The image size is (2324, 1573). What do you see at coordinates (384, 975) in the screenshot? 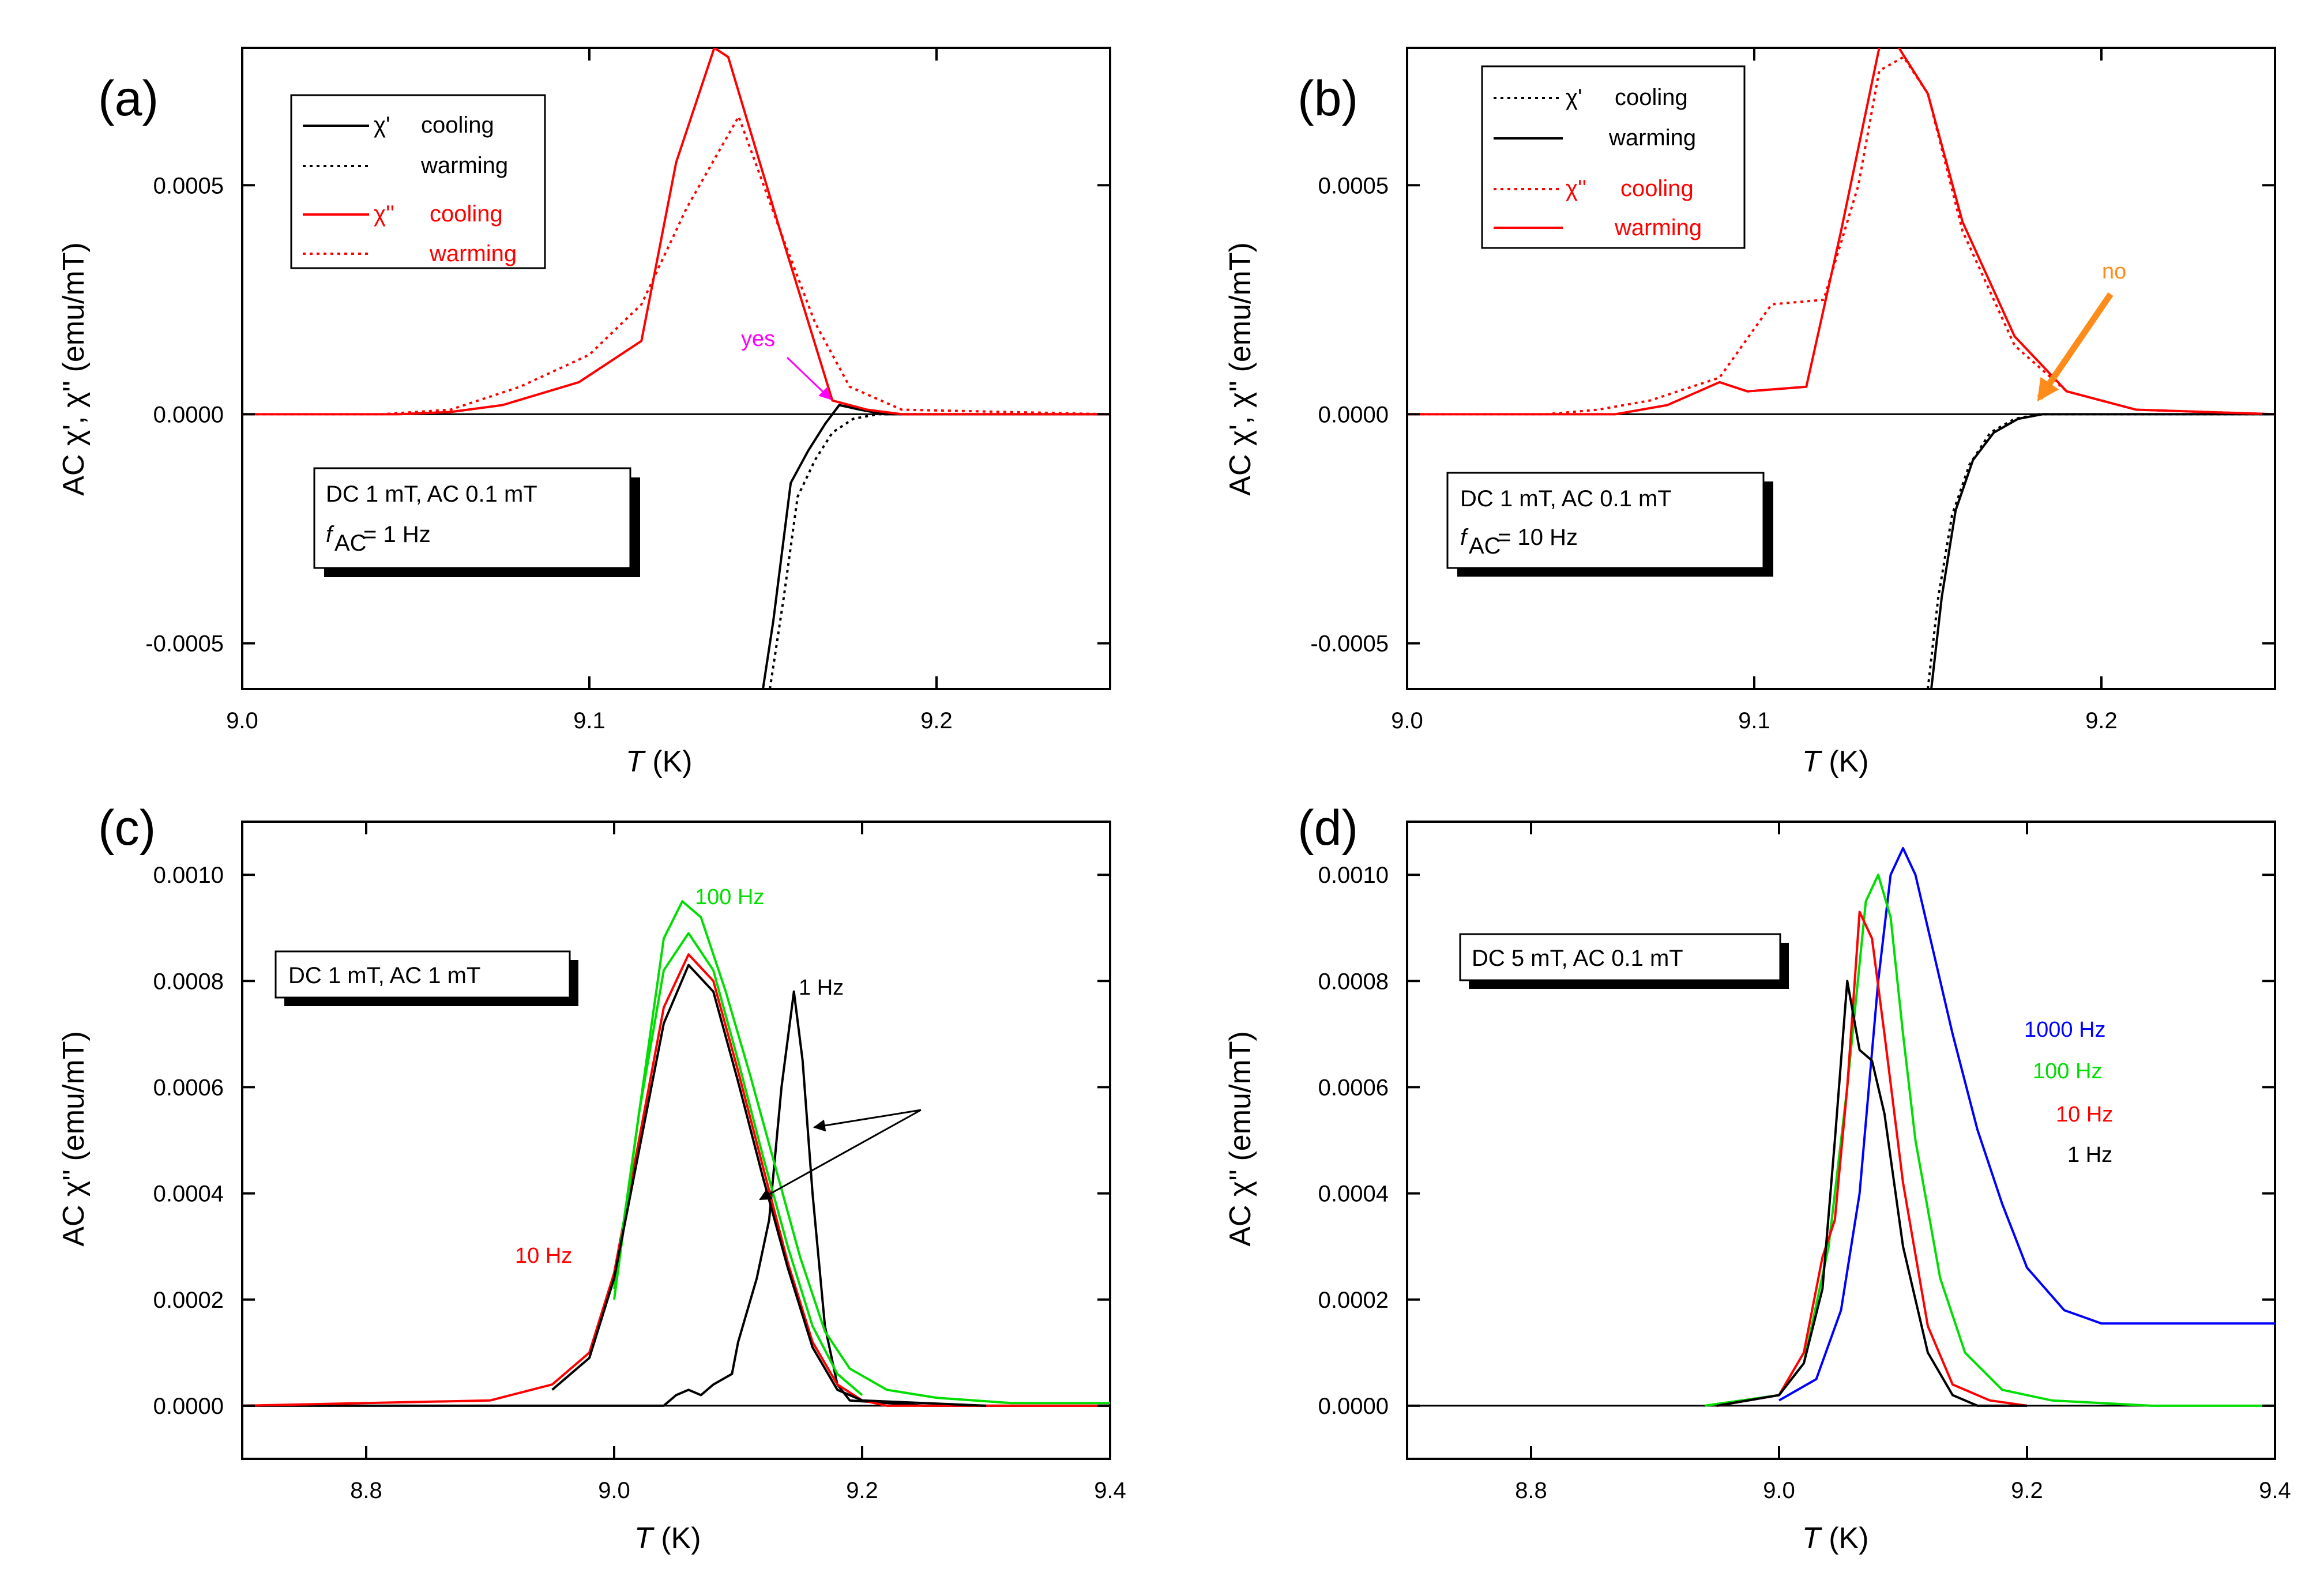
I see `conditions-line: DC 1 mT, AC 1 mT` at bounding box center [384, 975].